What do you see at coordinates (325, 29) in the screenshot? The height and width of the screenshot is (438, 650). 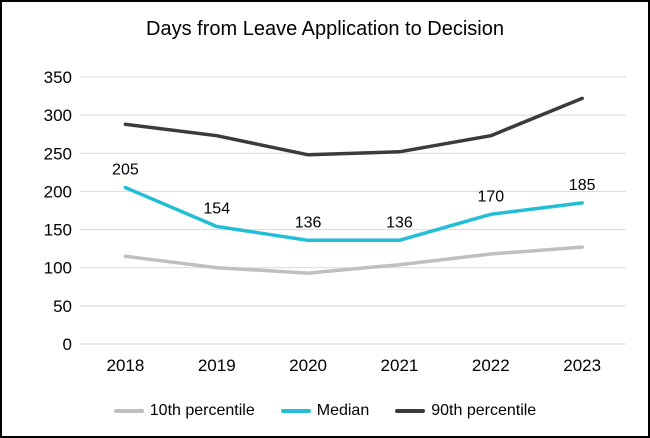 I see `chart-title: Days from Leave Application to Decision` at bounding box center [325, 29].